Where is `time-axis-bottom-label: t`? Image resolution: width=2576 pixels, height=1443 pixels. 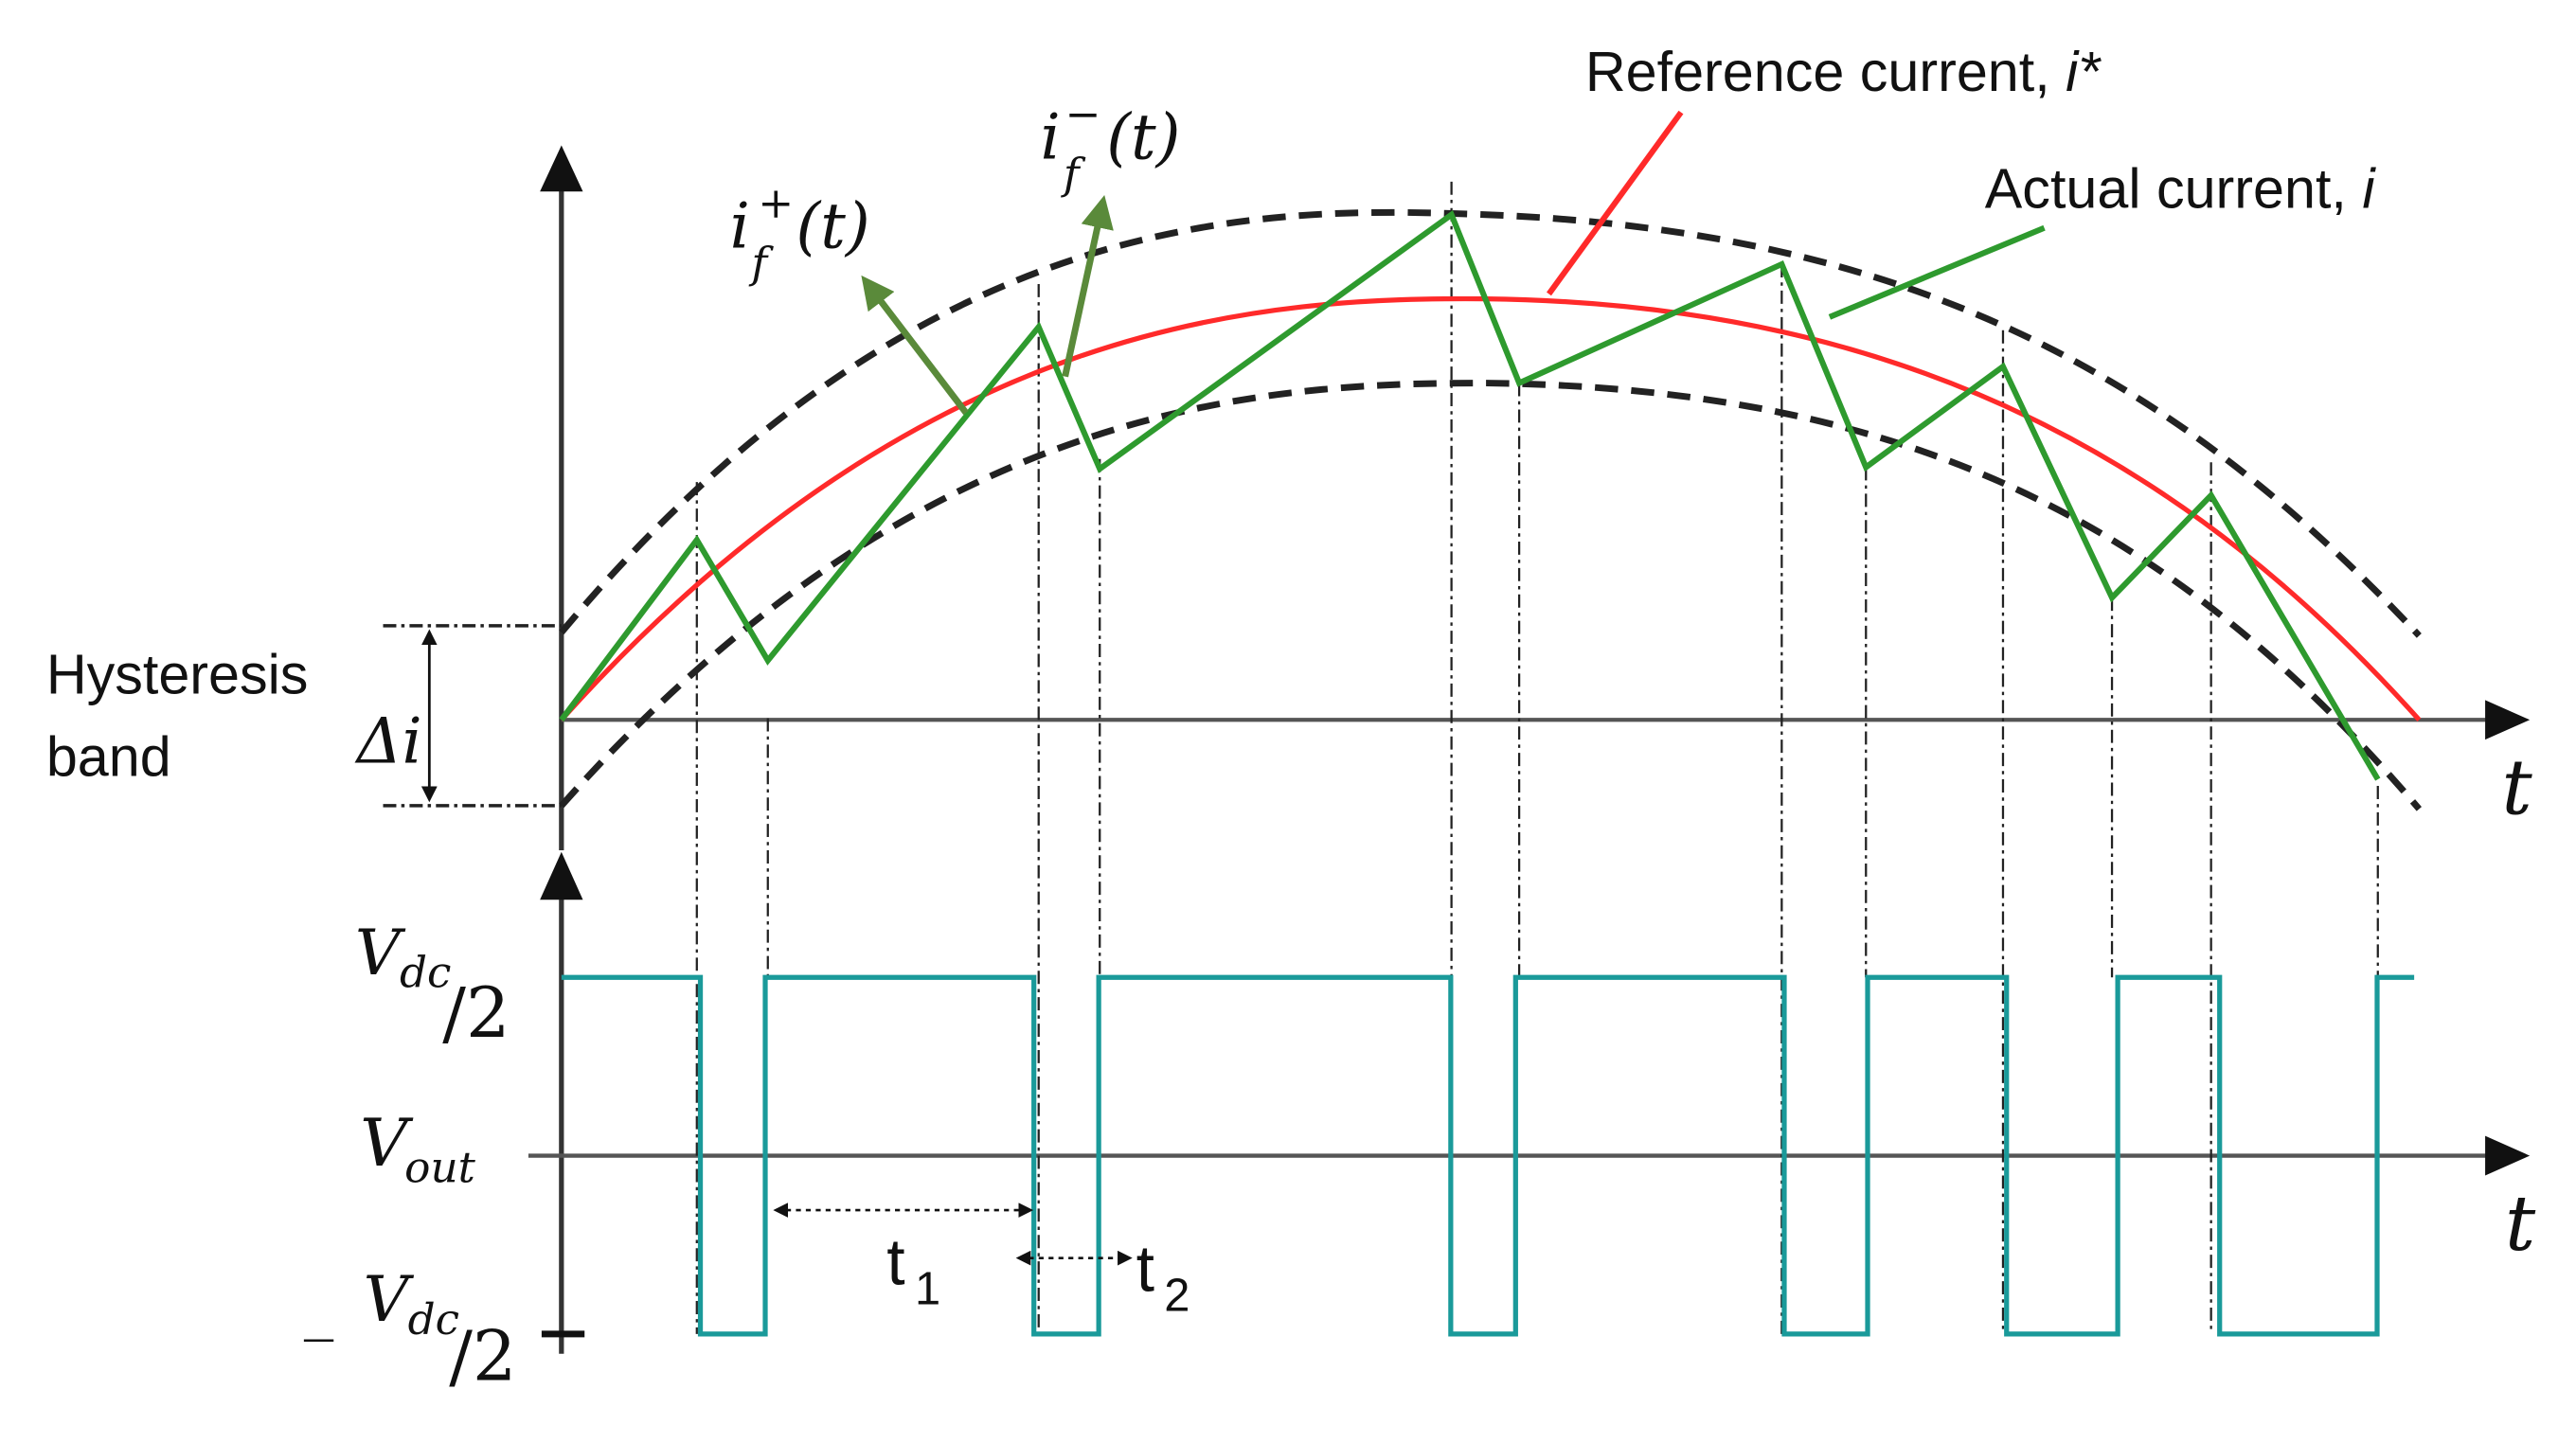
time-axis-bottom-label: t is located at coordinates (2520, 1224).